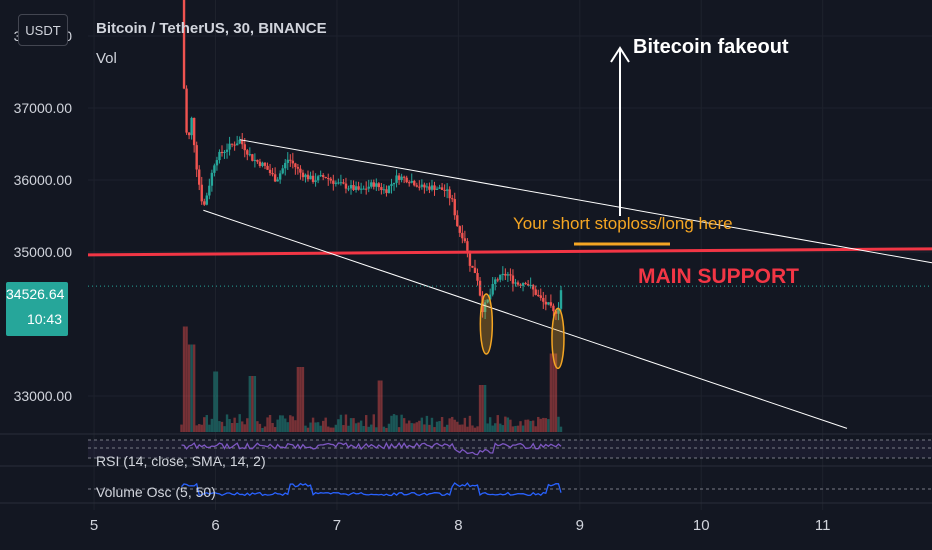 The width and height of the screenshot is (932, 550). What do you see at coordinates (719, 276) in the screenshot?
I see `main-support-annotation: MAIN SUPPORT` at bounding box center [719, 276].